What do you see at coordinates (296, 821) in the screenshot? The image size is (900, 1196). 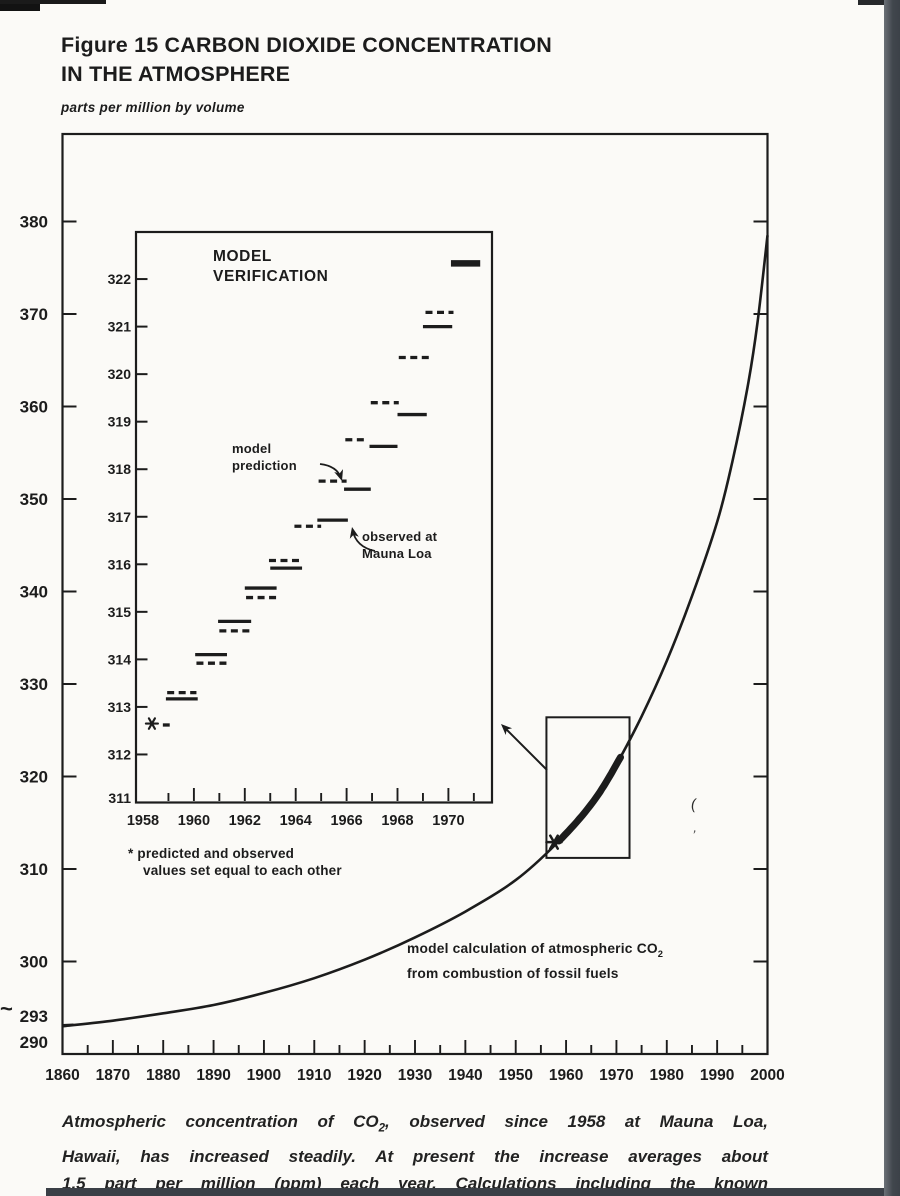 I see `inset-x-tick-label-1964: 1964` at bounding box center [296, 821].